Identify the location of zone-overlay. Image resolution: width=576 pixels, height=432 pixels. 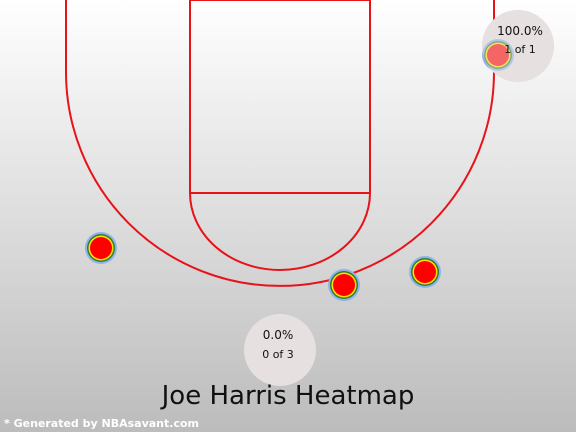
(518, 46).